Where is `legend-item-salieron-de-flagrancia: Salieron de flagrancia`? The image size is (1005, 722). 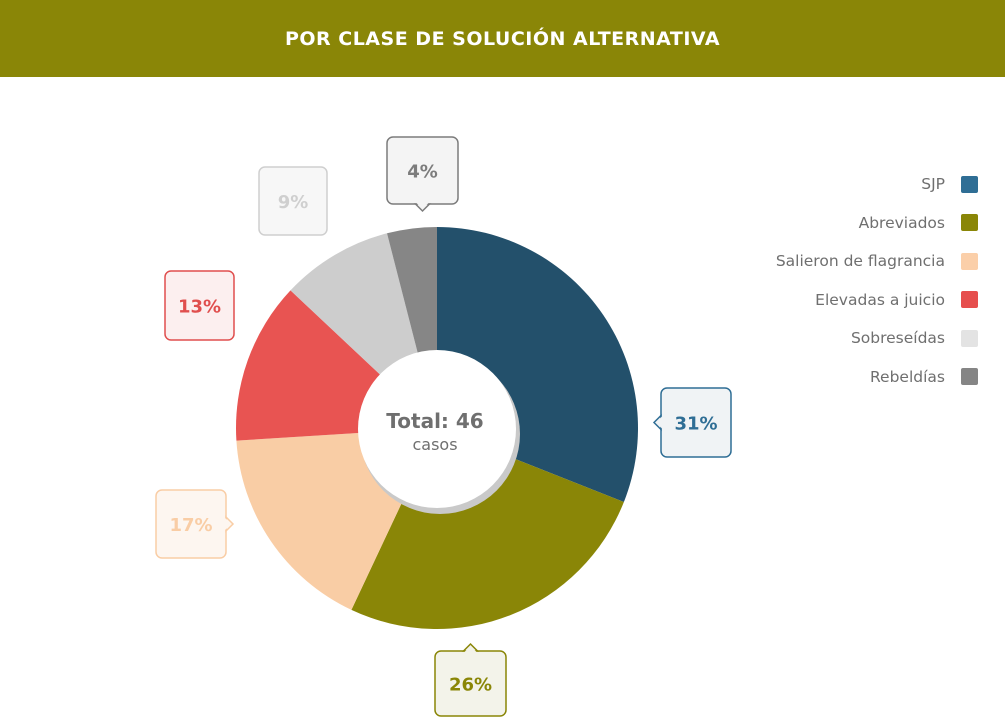
legend-item-salieron-de-flagrancia: Salieron de flagrancia is located at coordinates (877, 261).